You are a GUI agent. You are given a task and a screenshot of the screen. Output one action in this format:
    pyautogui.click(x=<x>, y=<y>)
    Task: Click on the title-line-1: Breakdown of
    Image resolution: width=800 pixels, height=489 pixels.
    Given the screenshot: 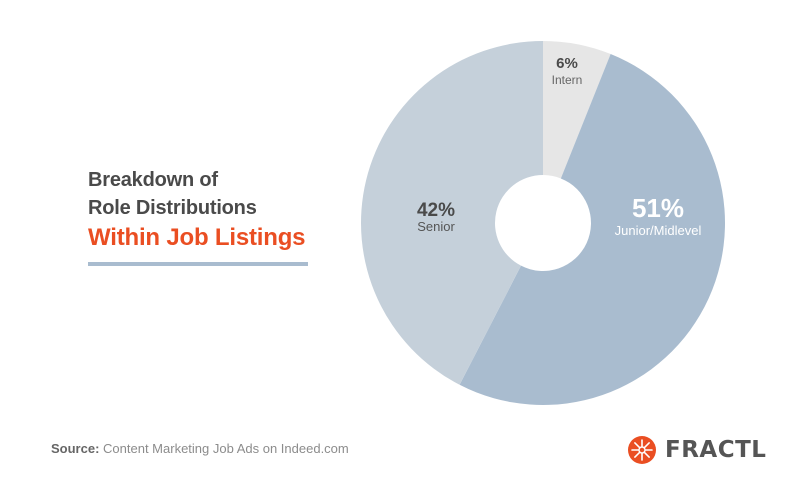 What is the action you would take?
    pyautogui.click(x=153, y=180)
    